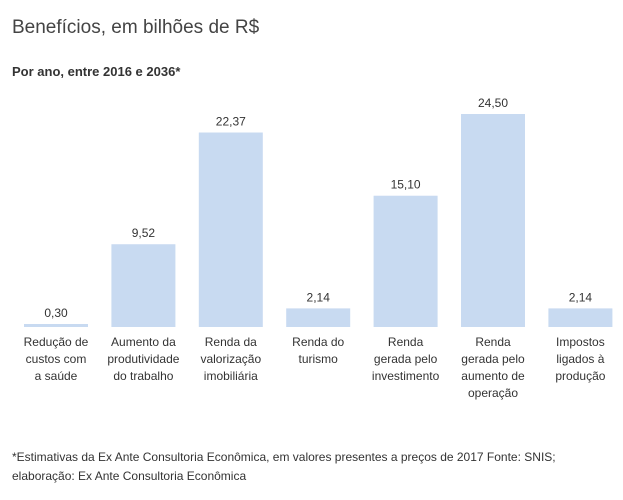  I want to click on category-label-line: Renda da, so click(231, 342).